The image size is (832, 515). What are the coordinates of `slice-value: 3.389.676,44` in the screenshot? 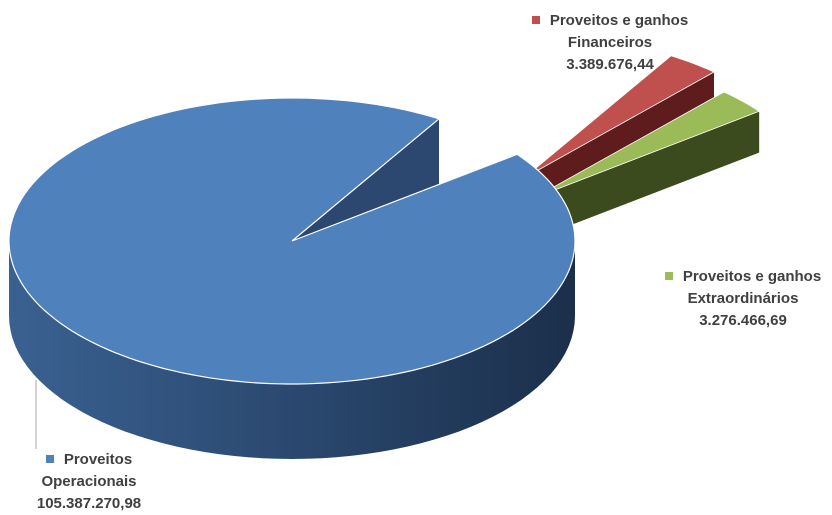 It's located at (610, 64).